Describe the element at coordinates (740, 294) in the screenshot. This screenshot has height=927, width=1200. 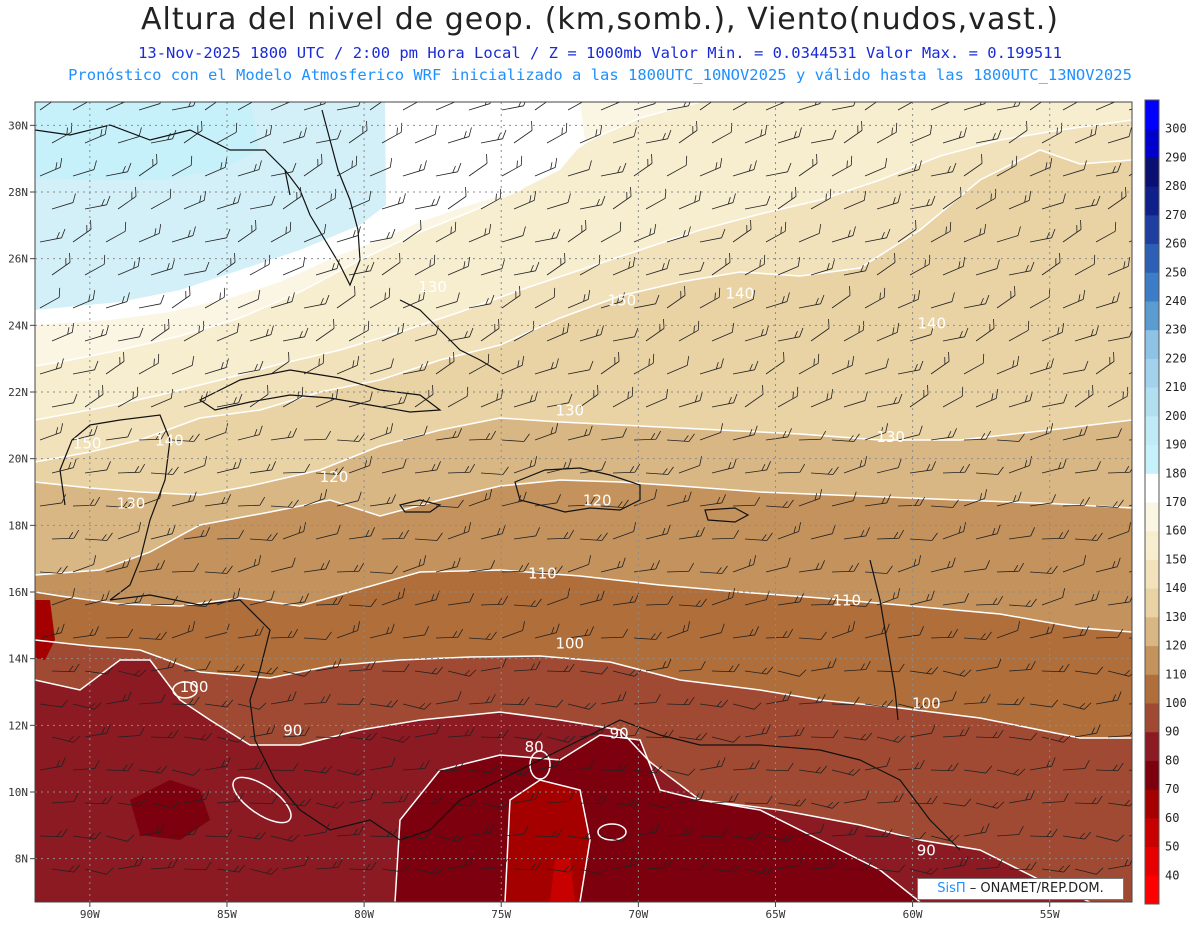
I see `contour-label: 140` at that location.